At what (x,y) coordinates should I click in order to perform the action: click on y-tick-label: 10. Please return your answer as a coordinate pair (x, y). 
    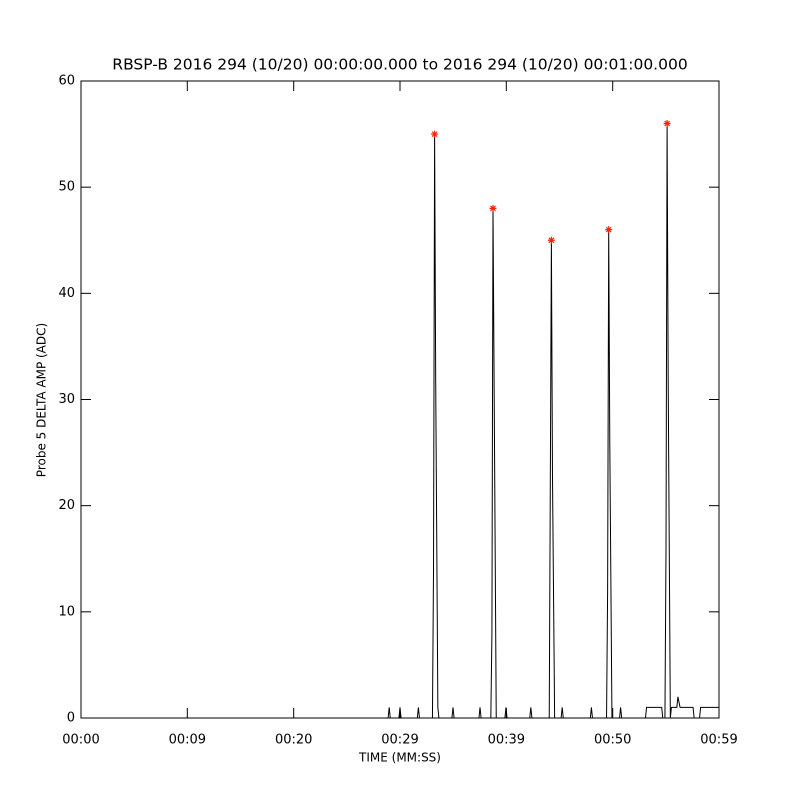
    Looking at the image, I should click on (66, 611).